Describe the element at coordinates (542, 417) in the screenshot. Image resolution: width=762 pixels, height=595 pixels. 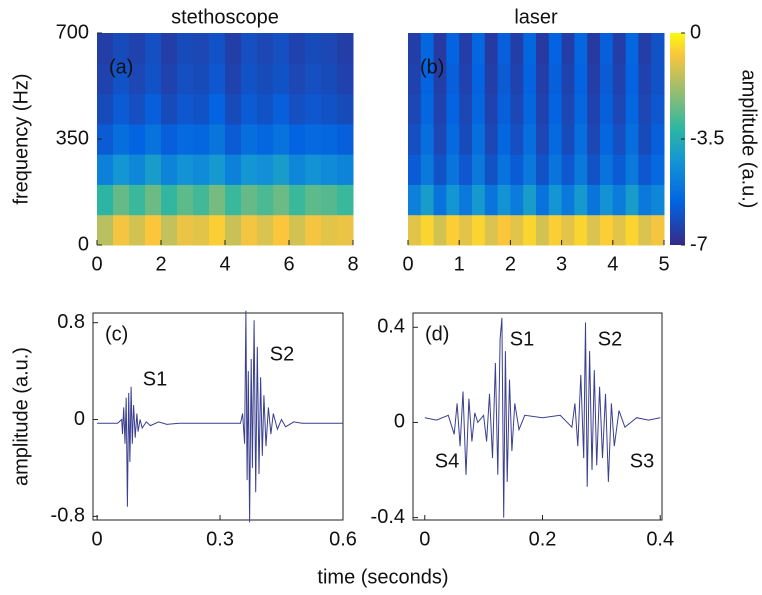
I see `signal-line` at that location.